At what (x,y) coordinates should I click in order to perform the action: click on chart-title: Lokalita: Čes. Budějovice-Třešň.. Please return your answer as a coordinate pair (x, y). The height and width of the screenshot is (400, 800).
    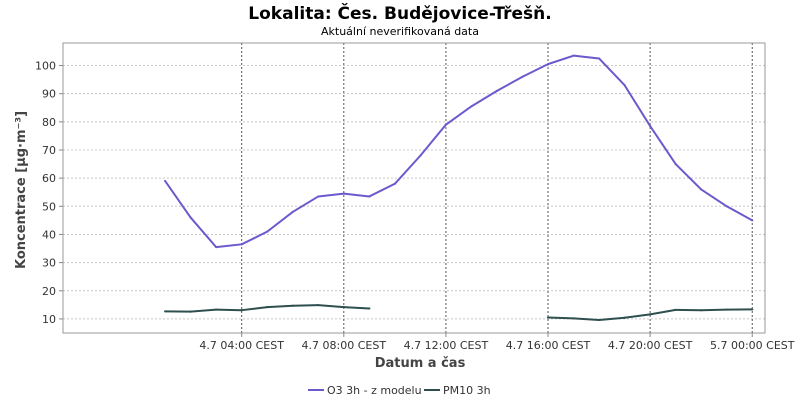
    Looking at the image, I should click on (399, 13).